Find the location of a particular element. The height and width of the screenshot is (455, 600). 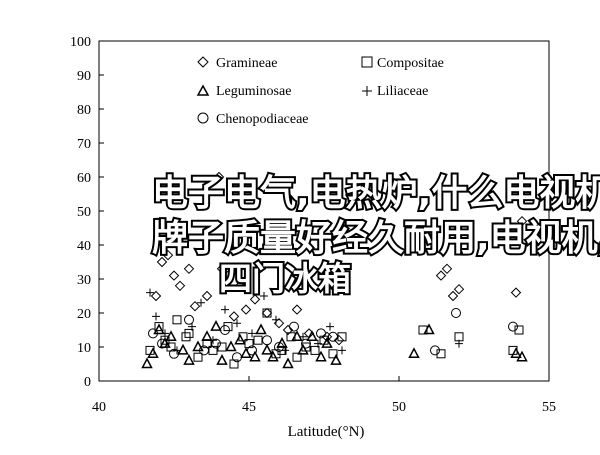

legend-label: Compositae is located at coordinates (410, 63).